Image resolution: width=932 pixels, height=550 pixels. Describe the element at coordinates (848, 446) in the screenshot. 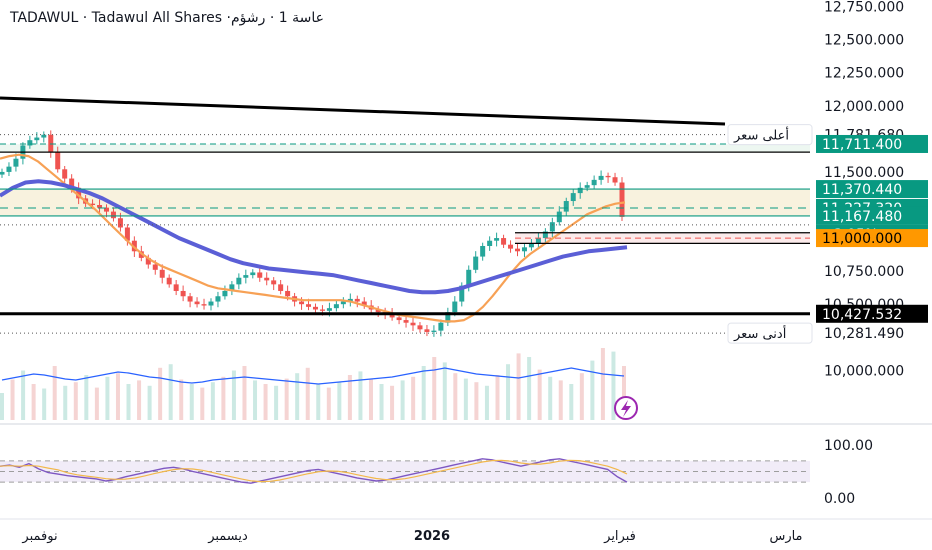

I see `rsi-tick-label: 100.00` at that location.